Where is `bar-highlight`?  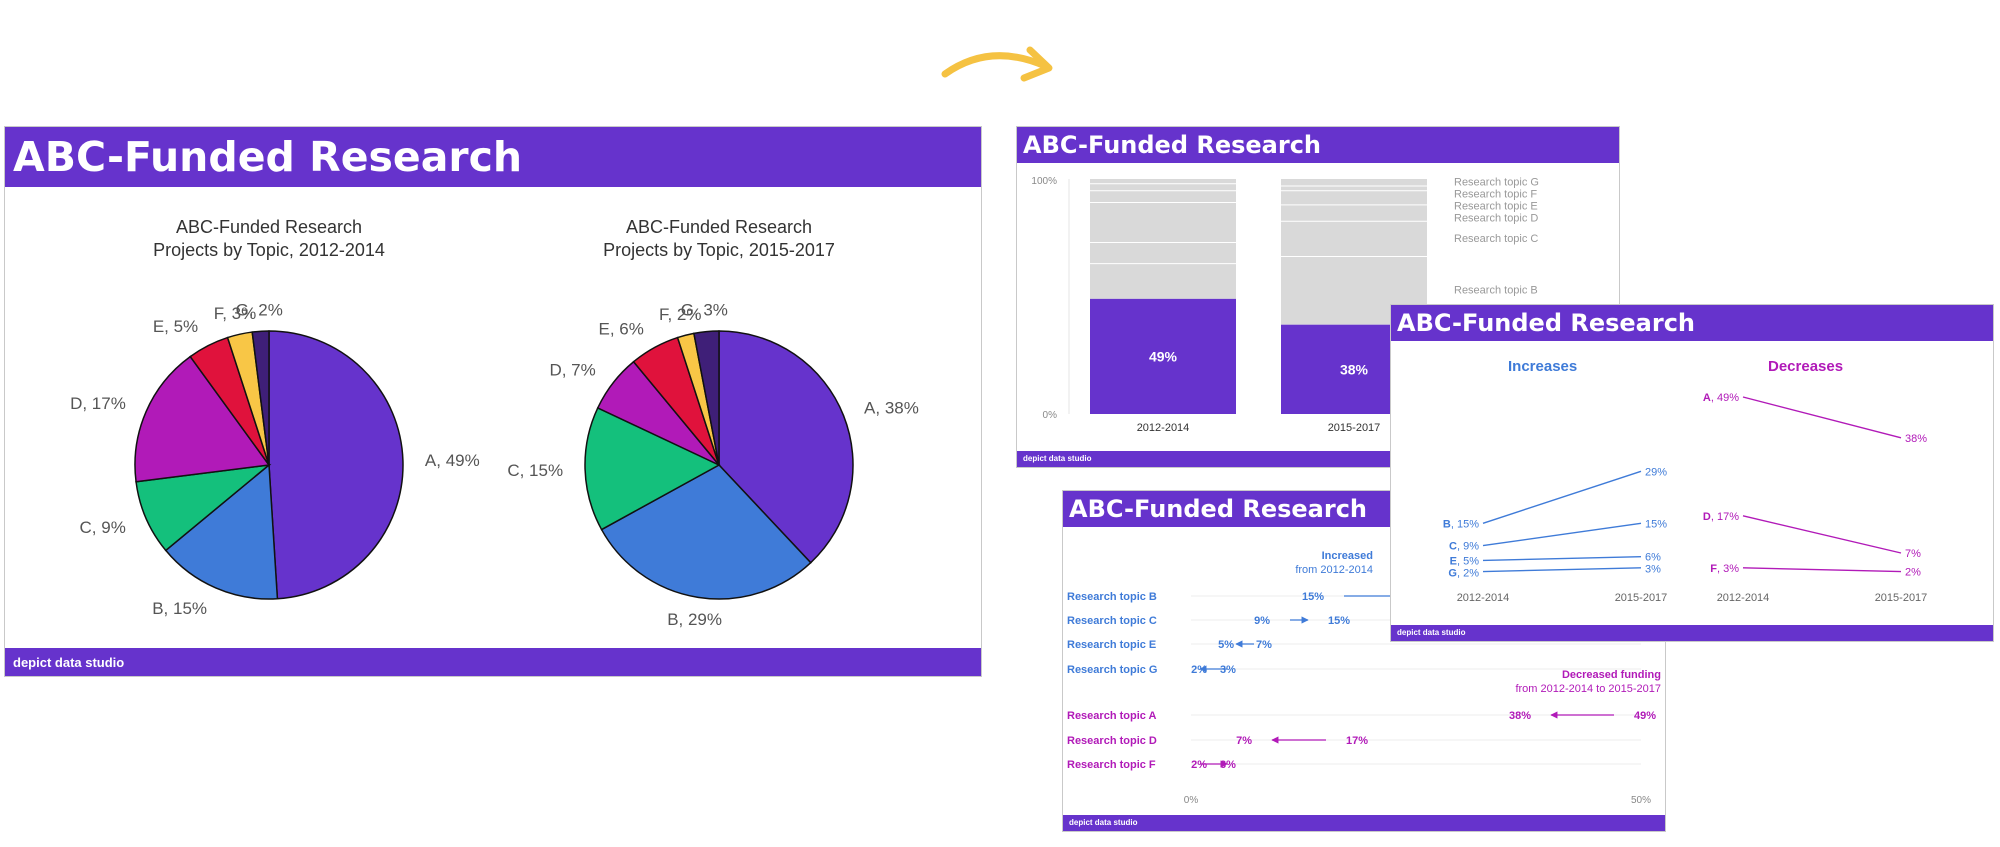 bar-highlight is located at coordinates (1163, 356).